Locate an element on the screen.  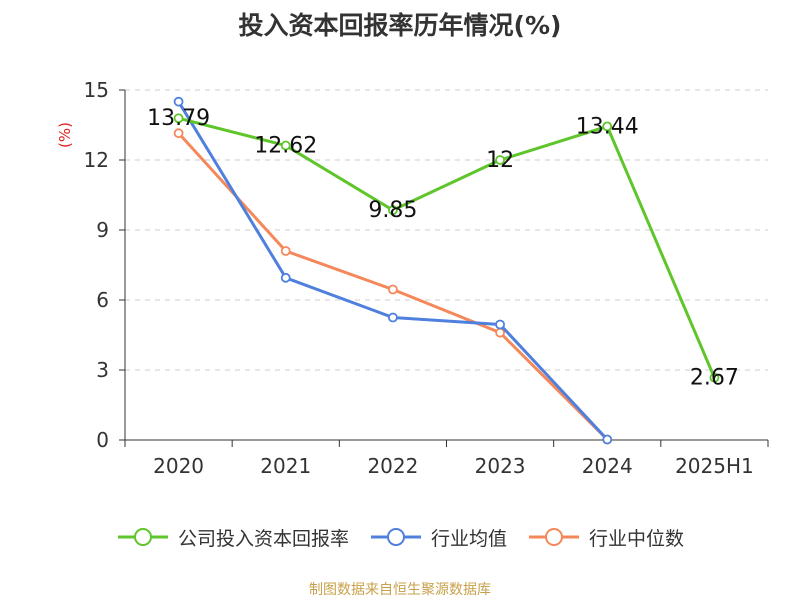
source-note: 制图数据来自恒生聚源数据库 is located at coordinates (400, 590).